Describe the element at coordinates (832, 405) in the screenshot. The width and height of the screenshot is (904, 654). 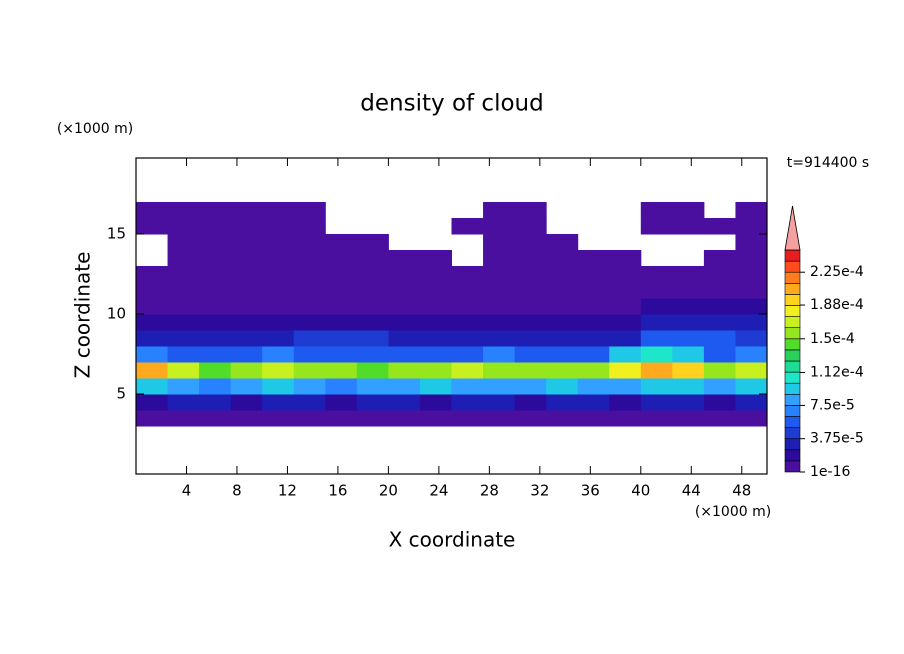
I see `colorbar-tick-label: 7.5e-5` at that location.